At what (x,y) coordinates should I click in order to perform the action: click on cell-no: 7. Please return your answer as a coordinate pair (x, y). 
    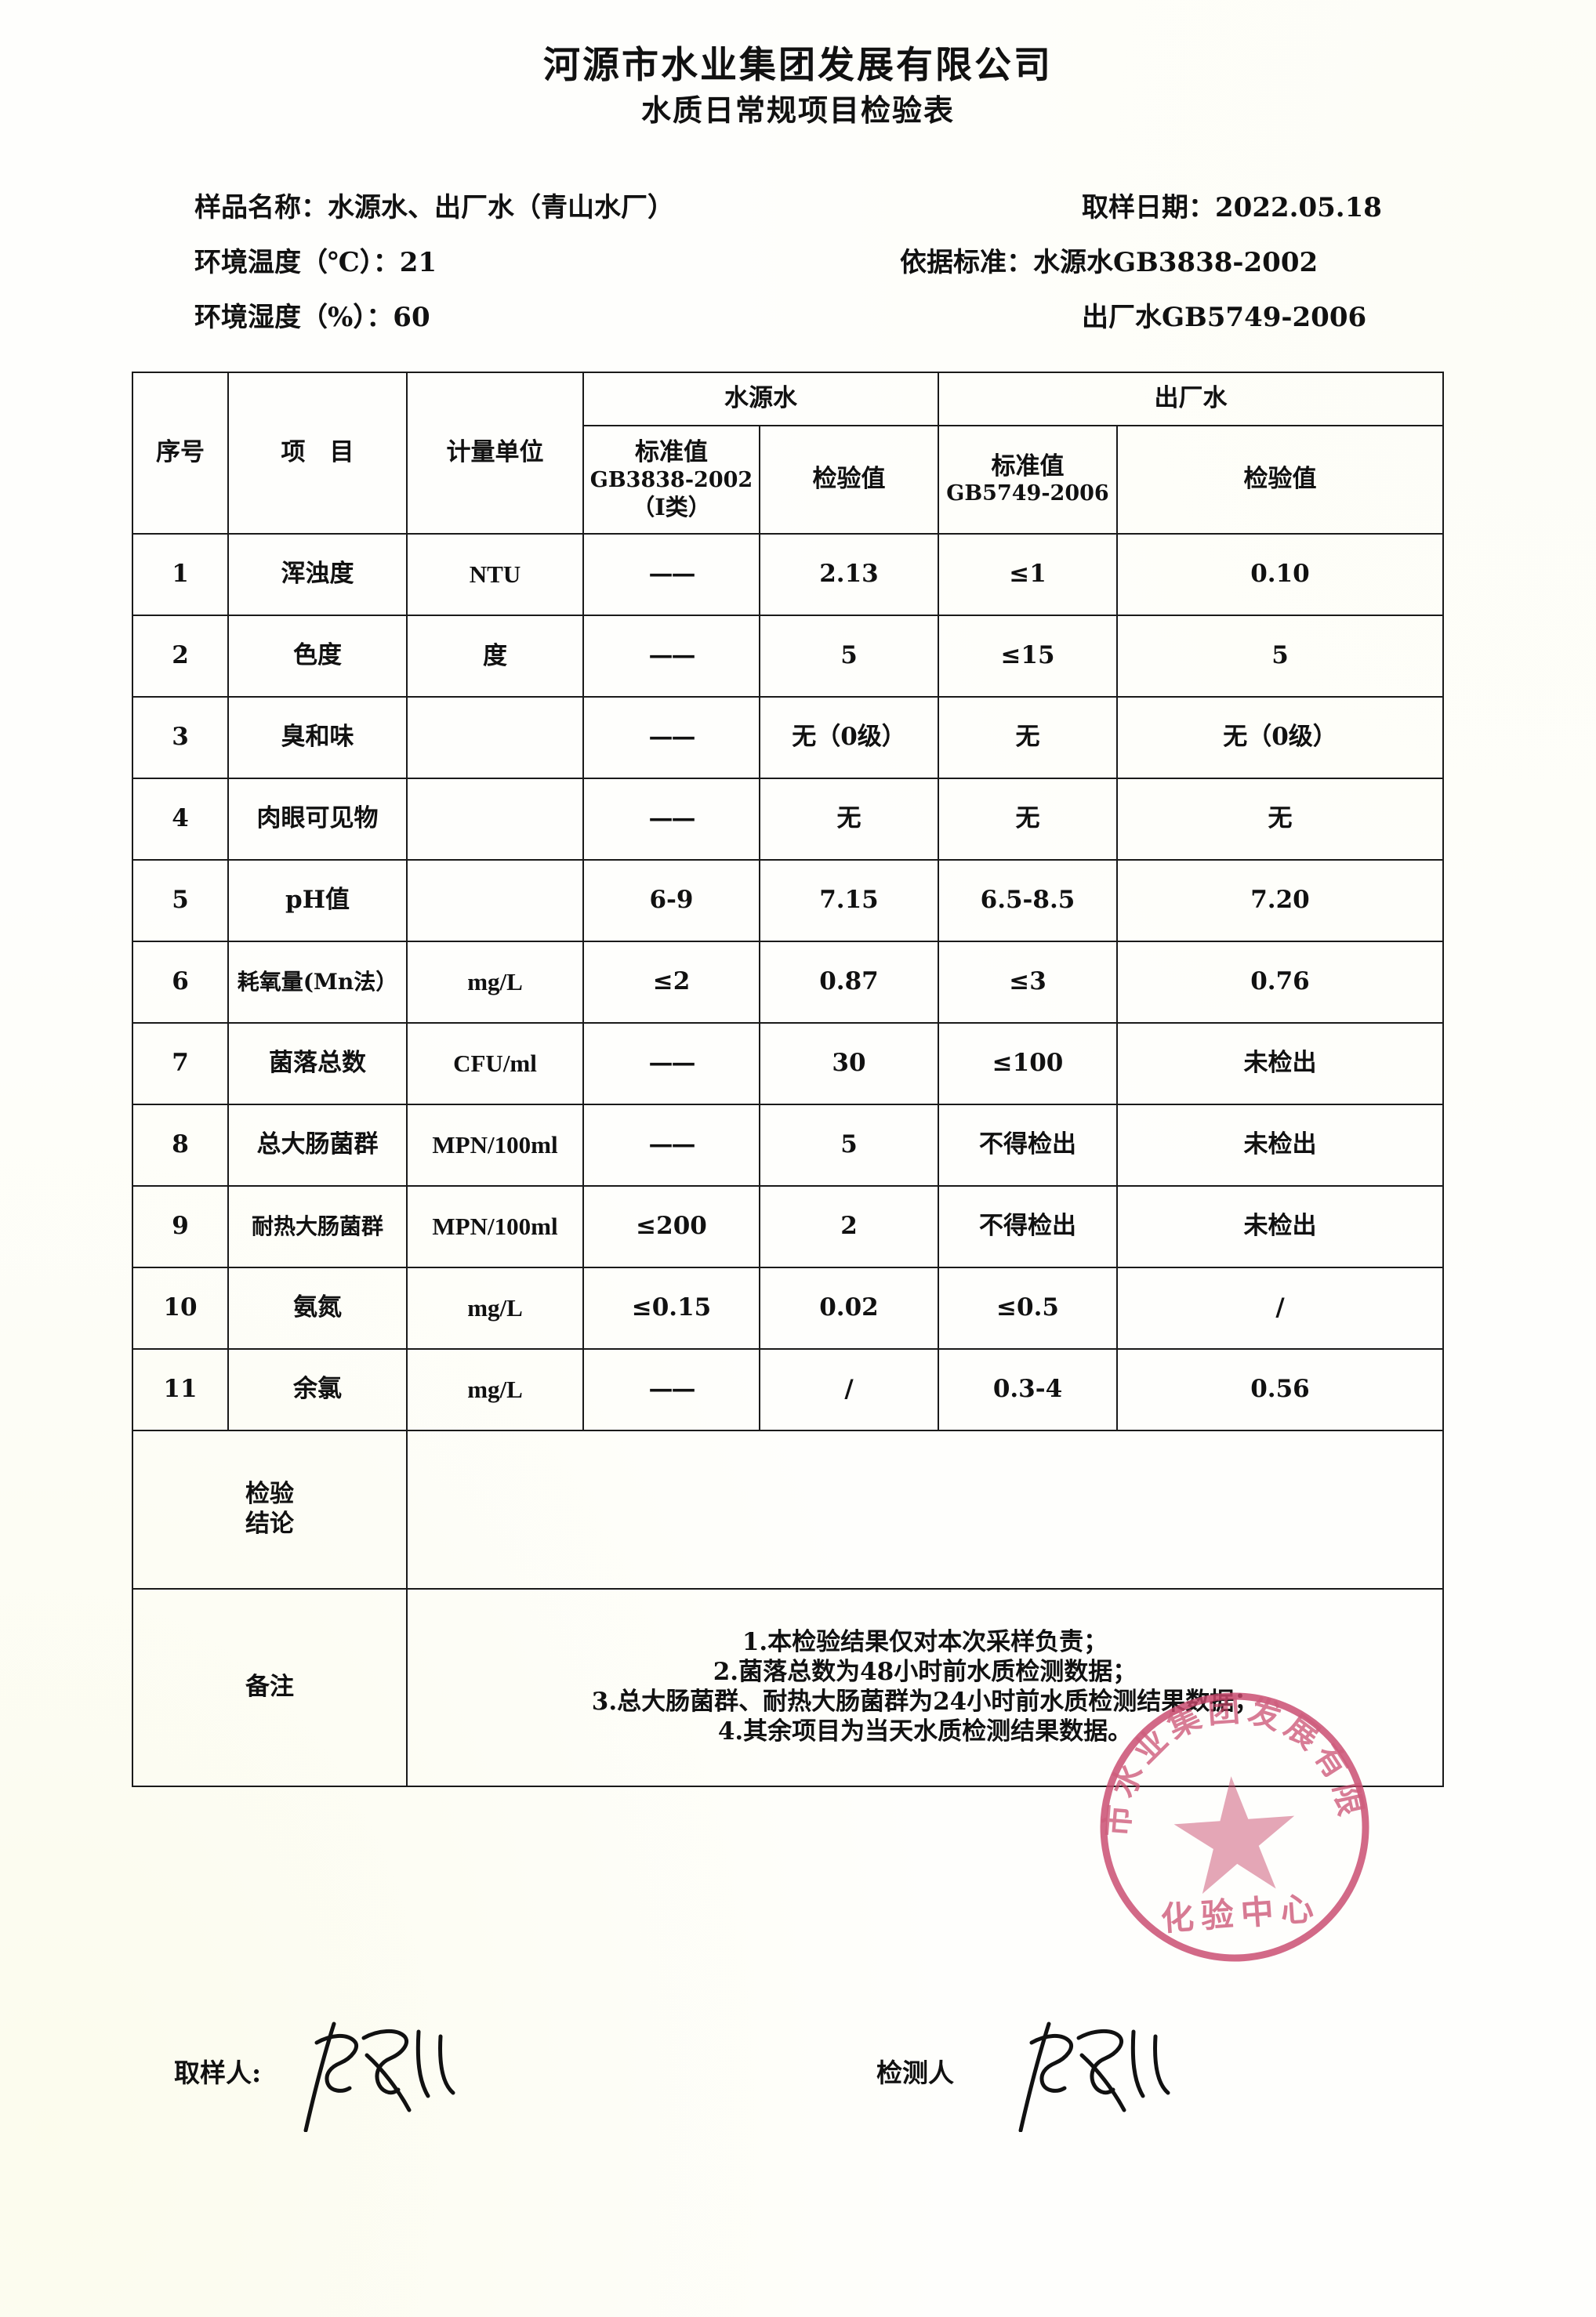
    Looking at the image, I should click on (181, 1063).